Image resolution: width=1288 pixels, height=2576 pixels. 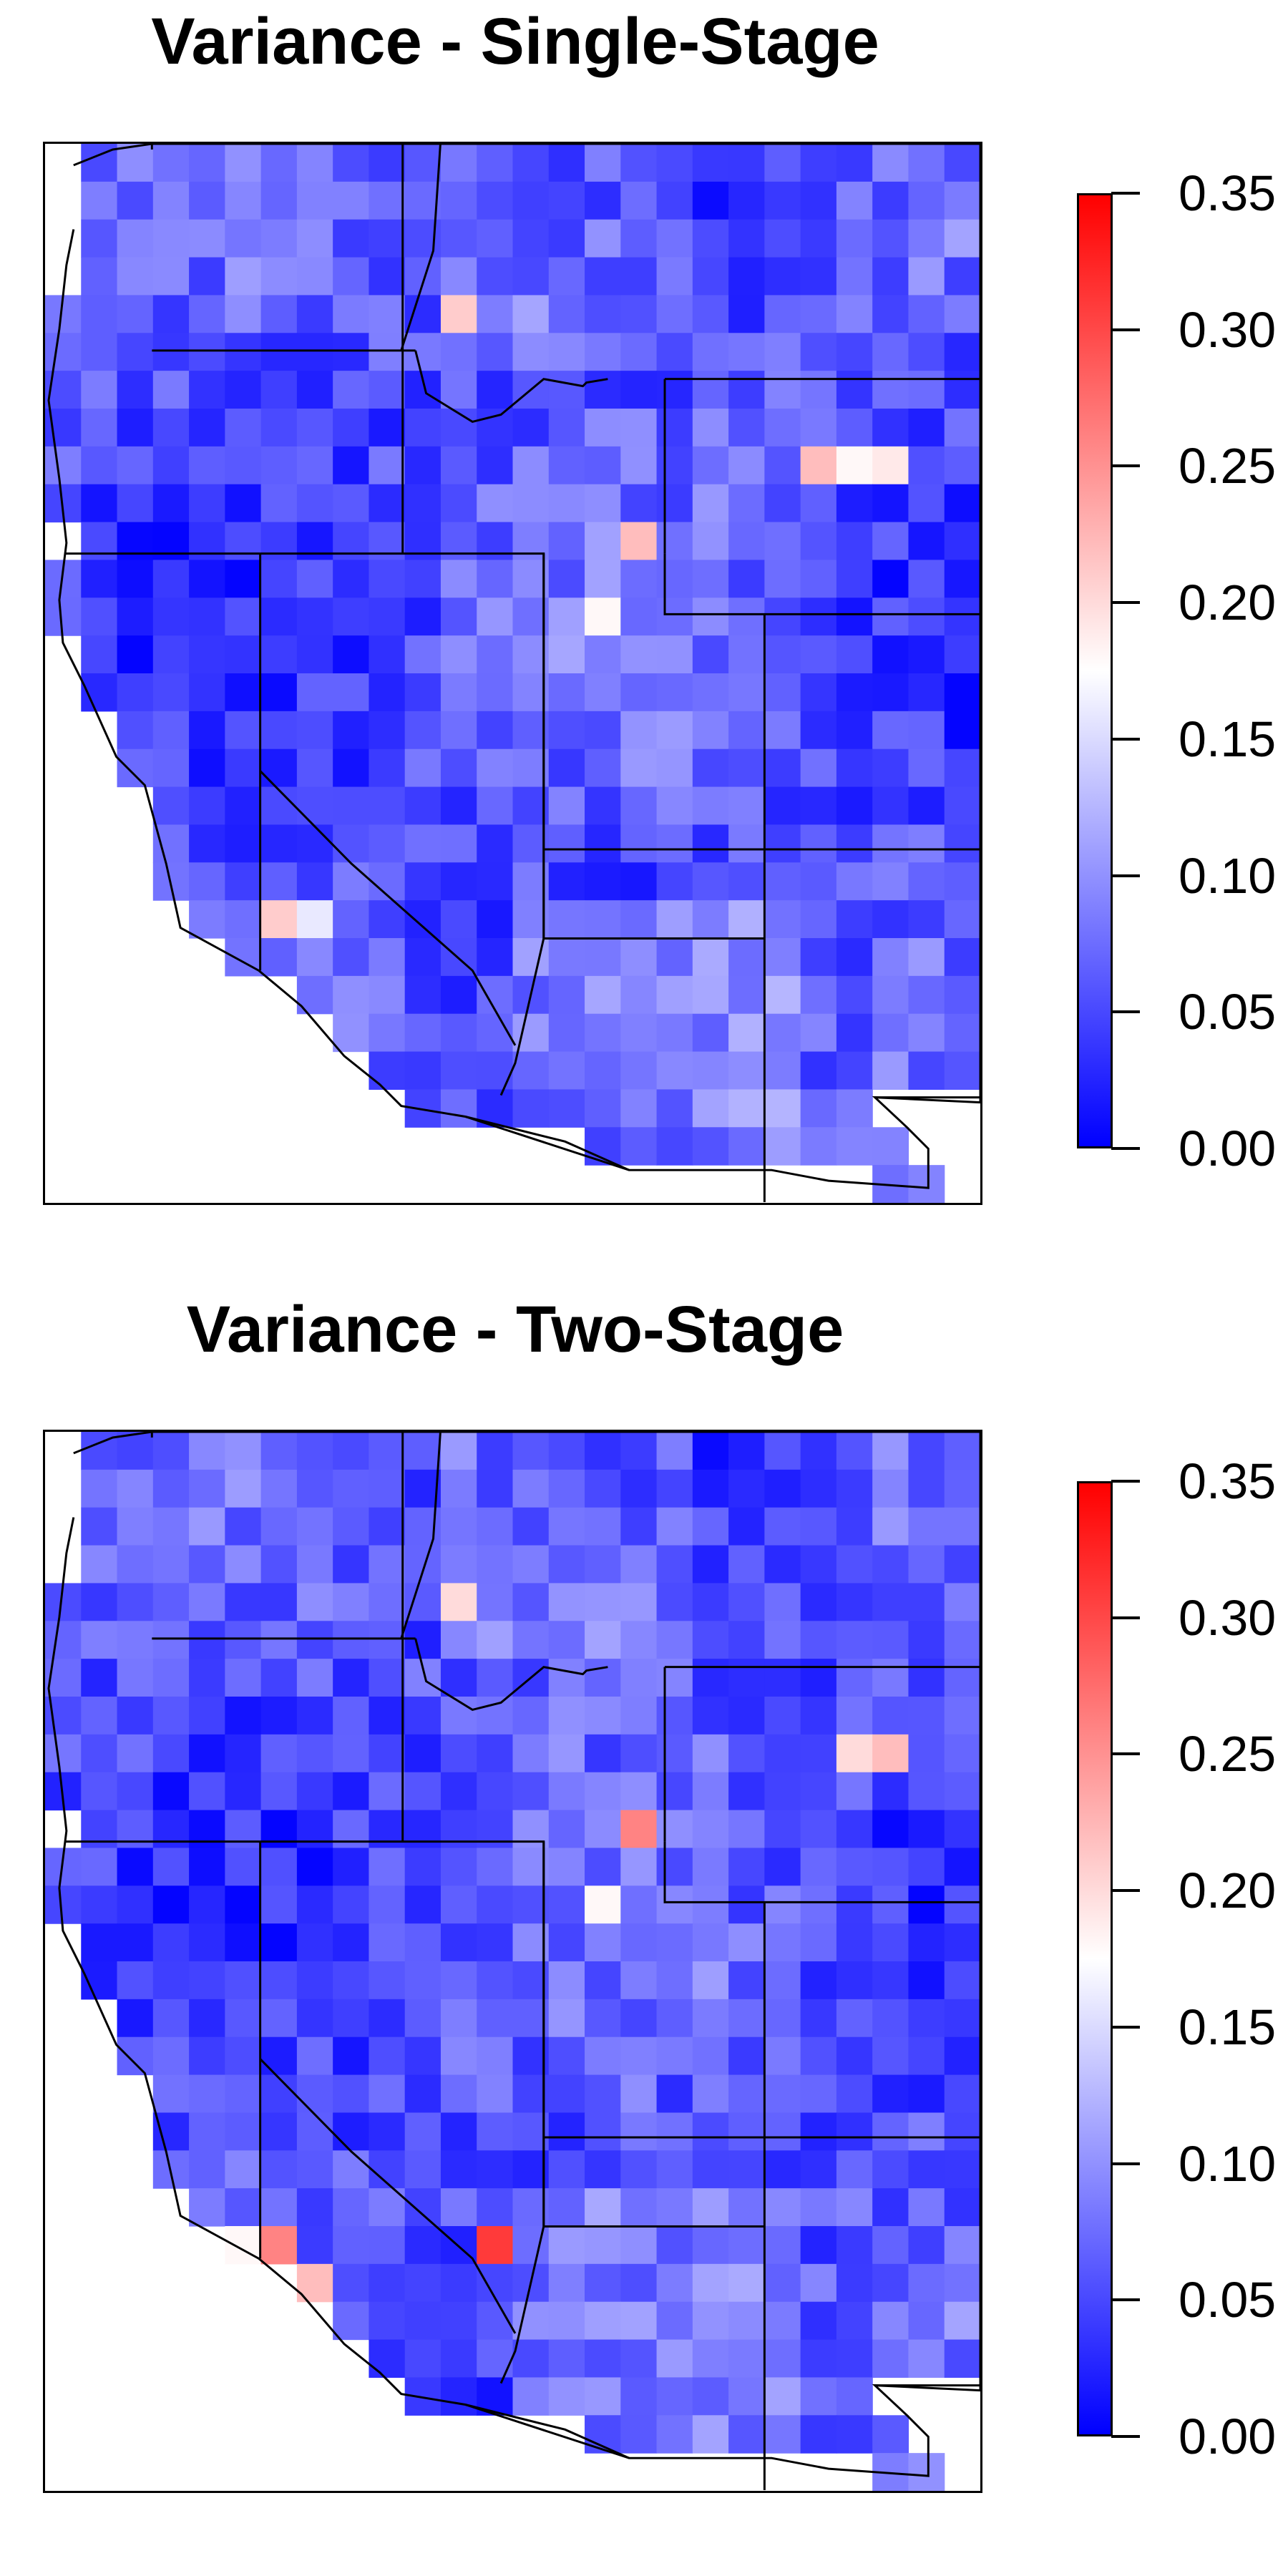 What do you see at coordinates (420, 247) in the screenshot?
I see `state-boundary` at bounding box center [420, 247].